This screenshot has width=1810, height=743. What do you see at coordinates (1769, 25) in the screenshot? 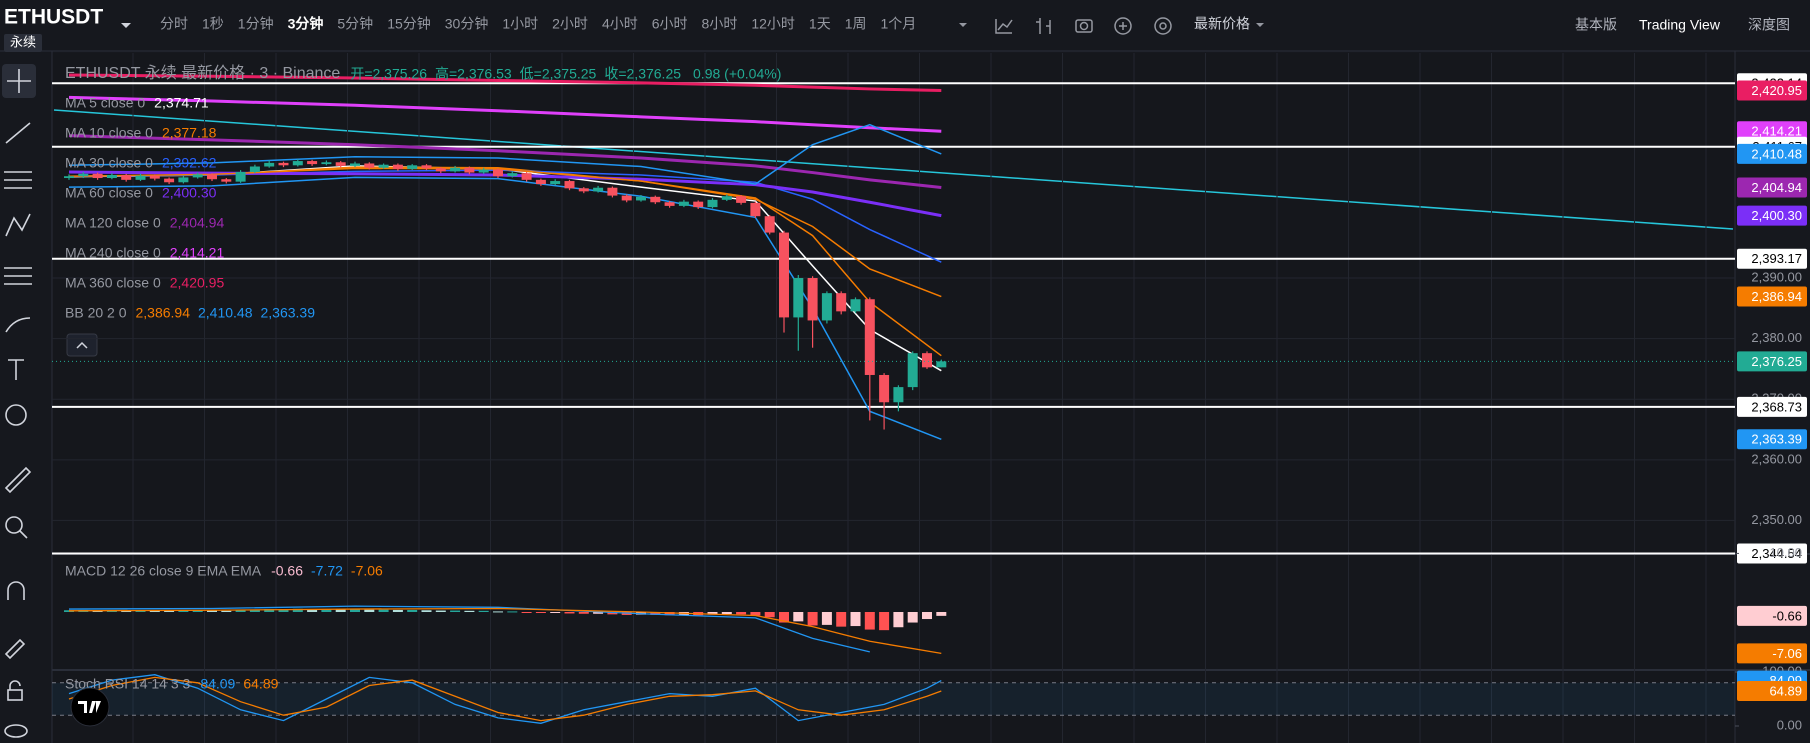
I see `view-option: 深度图` at bounding box center [1769, 25].